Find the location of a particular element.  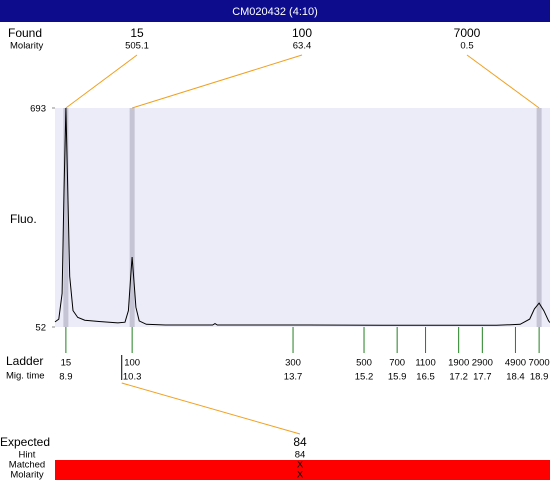

expected-value: 84 is located at coordinates (300, 442).